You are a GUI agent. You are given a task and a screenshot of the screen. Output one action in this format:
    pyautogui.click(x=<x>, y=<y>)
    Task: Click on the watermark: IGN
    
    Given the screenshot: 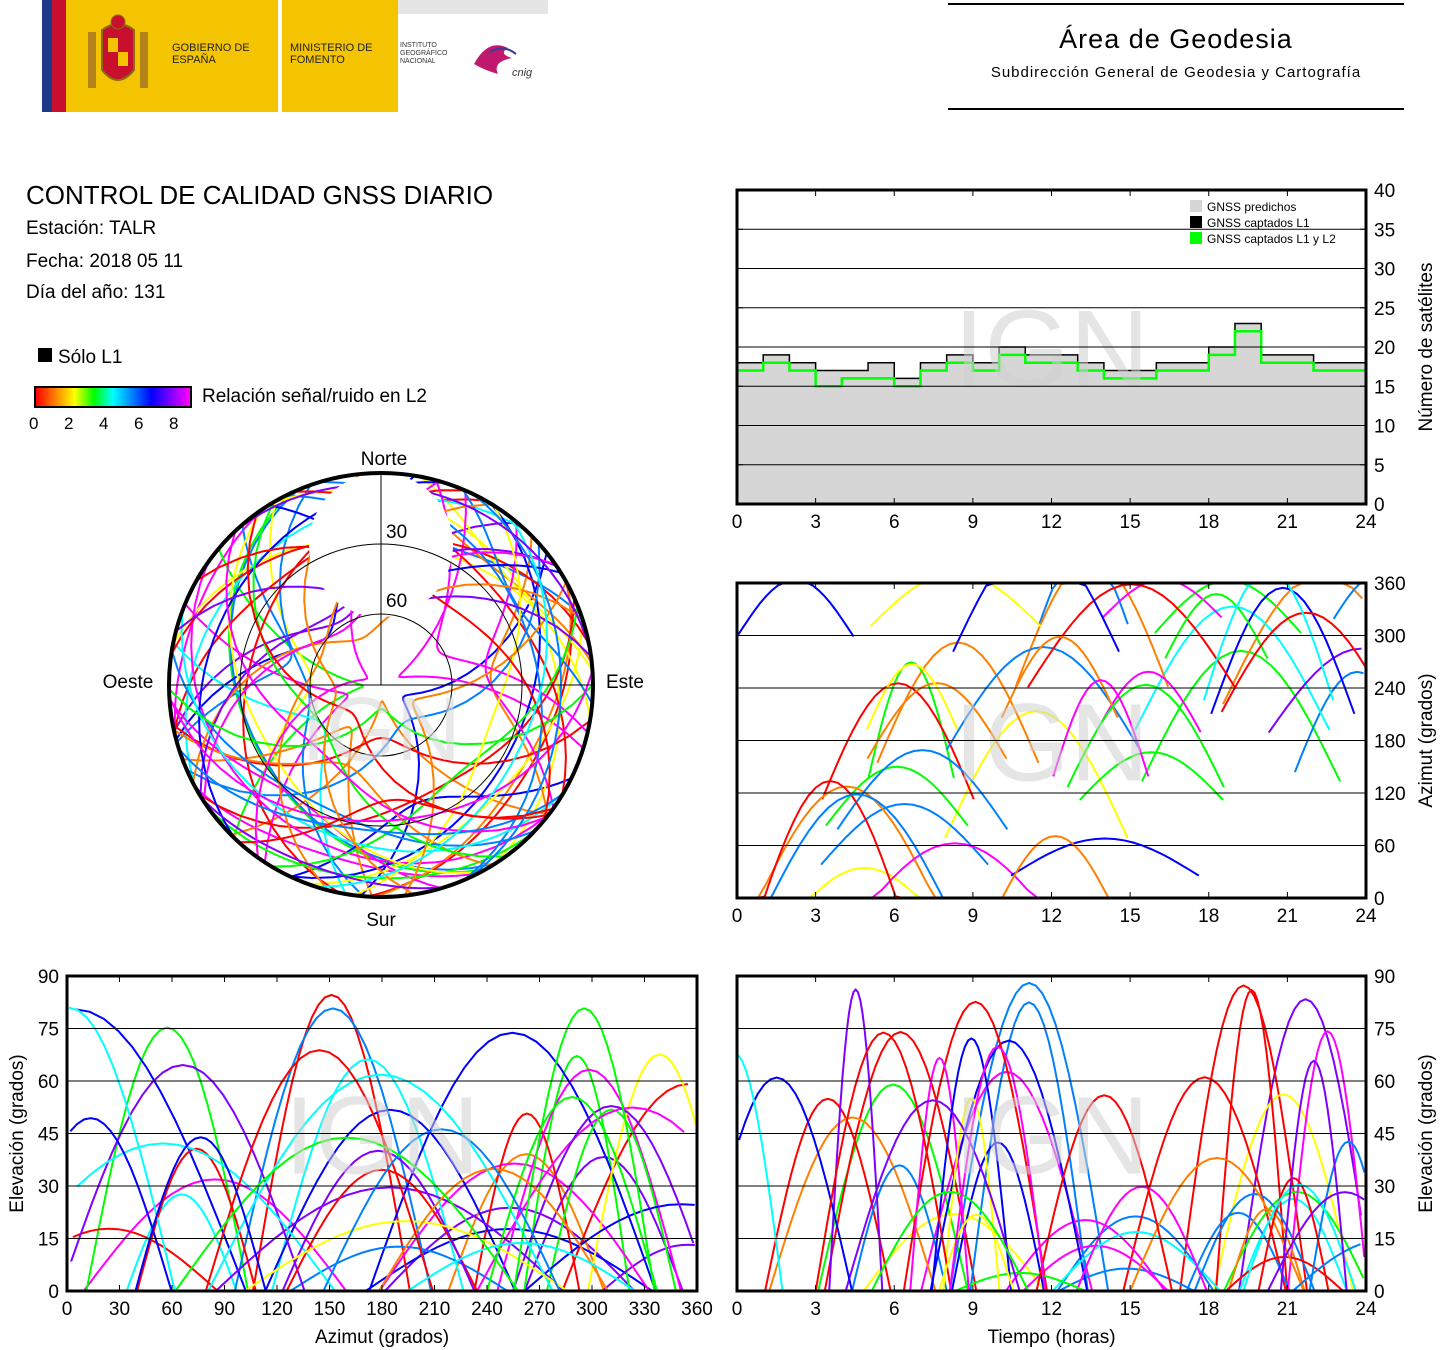 What is the action you would take?
    pyautogui.click(x=1052, y=743)
    